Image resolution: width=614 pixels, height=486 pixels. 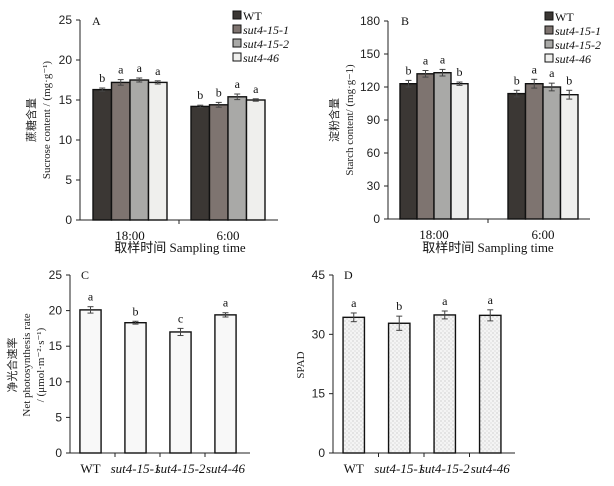 What do you see at coordinates (136, 311) in the screenshot?
I see `significance-letter-c: b` at bounding box center [136, 311].